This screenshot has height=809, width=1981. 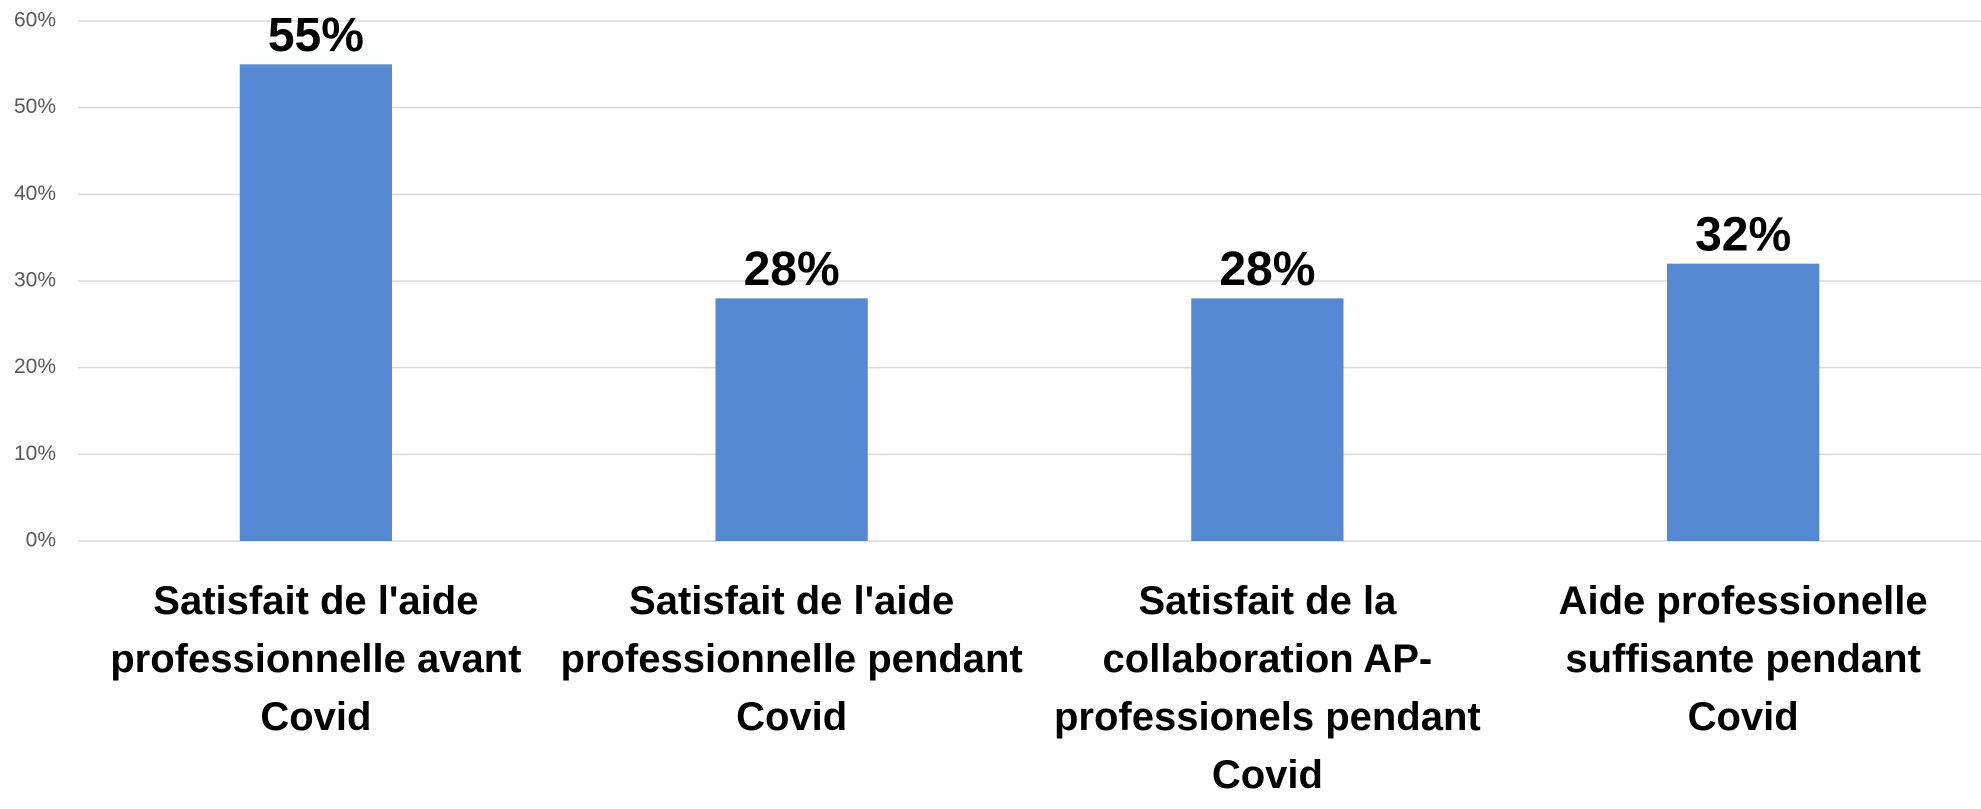 What do you see at coordinates (35, 280) in the screenshot?
I see `y-tick-label: 30%` at bounding box center [35, 280].